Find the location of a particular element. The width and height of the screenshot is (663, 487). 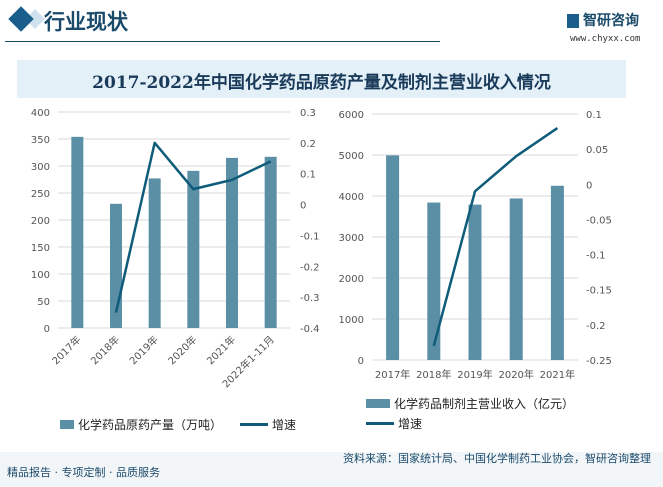

legend-bar-left: 化学药品原药产量（万吨） is located at coordinates (141, 424).